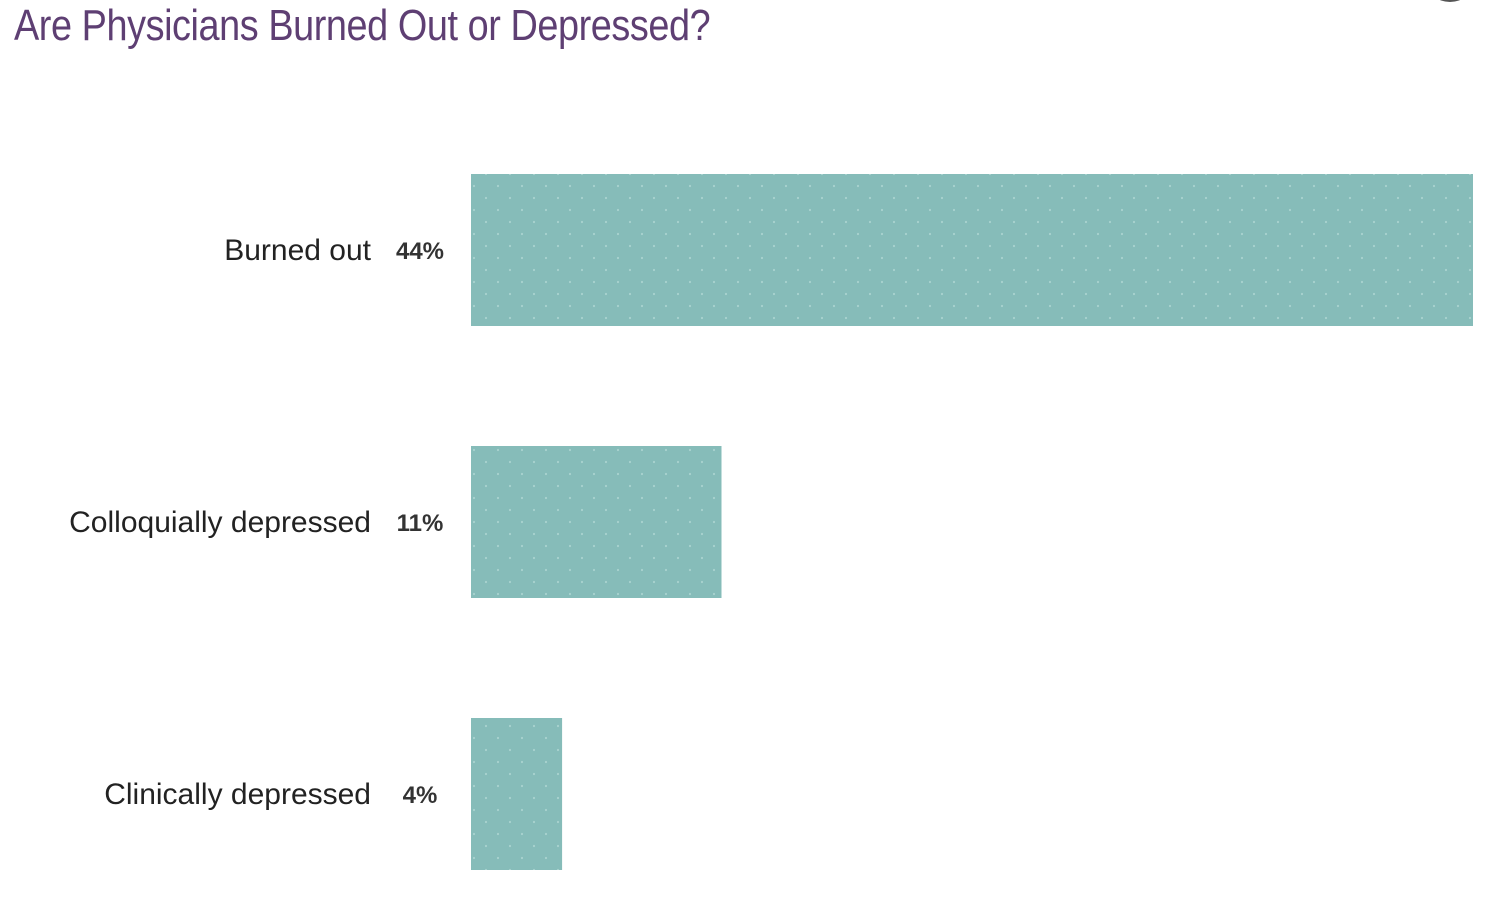 This screenshot has width=1494, height=914. I want to click on value-label-colloquially-depressed: 11%, so click(420, 523).